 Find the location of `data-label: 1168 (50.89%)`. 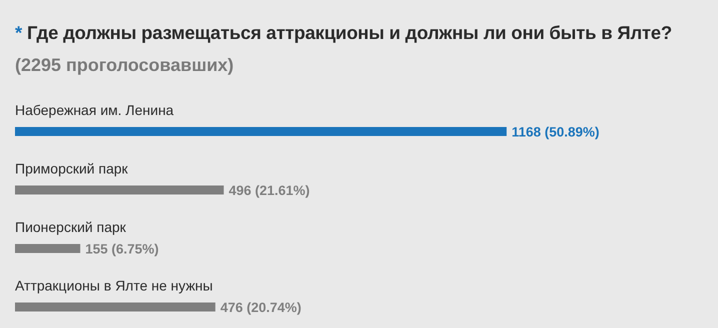

data-label: 1168 (50.89%) is located at coordinates (556, 132).